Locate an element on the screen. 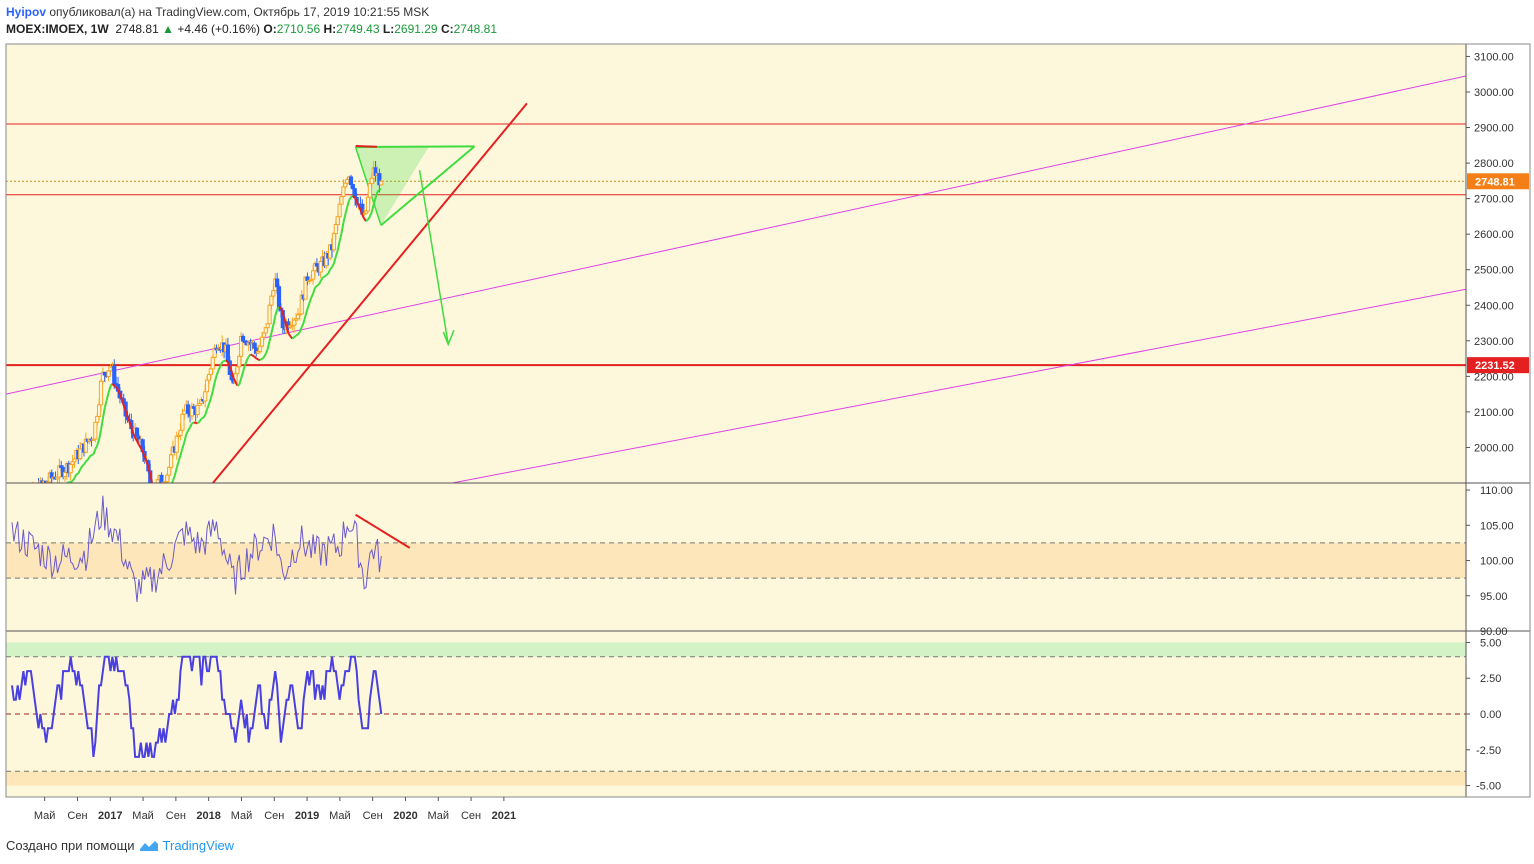 Image resolution: width=1534 pixels, height=864 pixels. y-tick-label: 2000.00 is located at coordinates (1494, 448).